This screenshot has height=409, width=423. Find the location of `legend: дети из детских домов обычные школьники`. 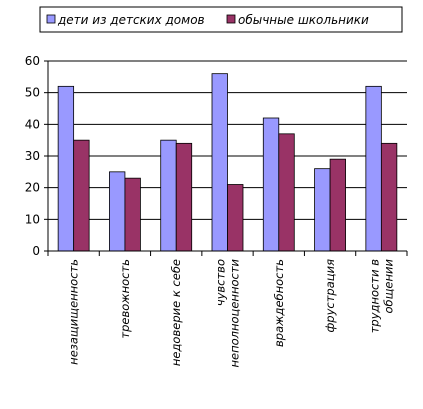

legend: дети из детских домов обычные школьники is located at coordinates (221, 19).